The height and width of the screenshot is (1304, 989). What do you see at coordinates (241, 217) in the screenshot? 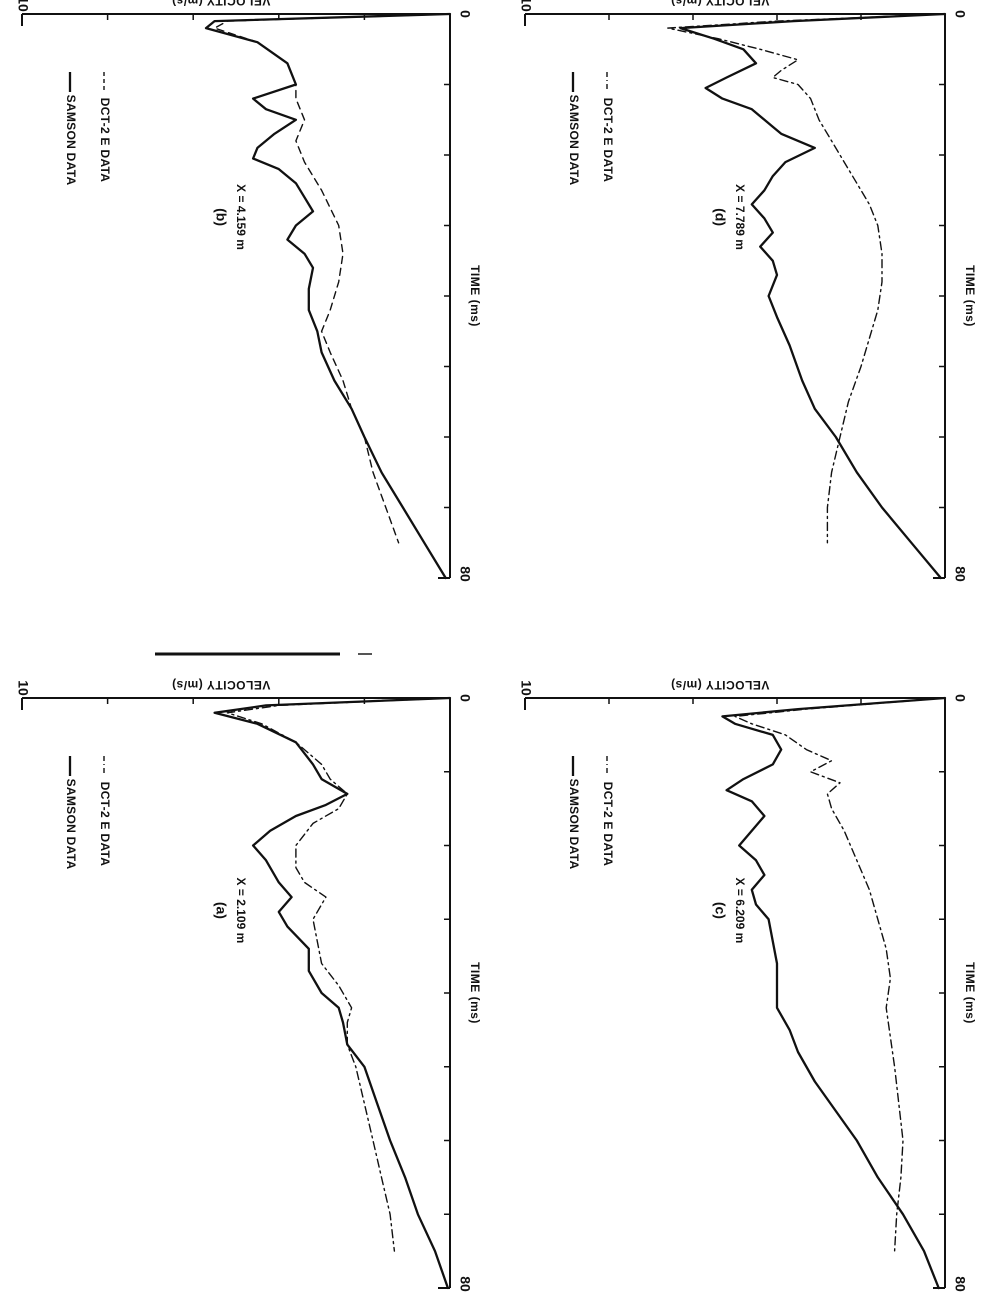
I see `panel-position-label: X = 4.159 m` at bounding box center [241, 217].